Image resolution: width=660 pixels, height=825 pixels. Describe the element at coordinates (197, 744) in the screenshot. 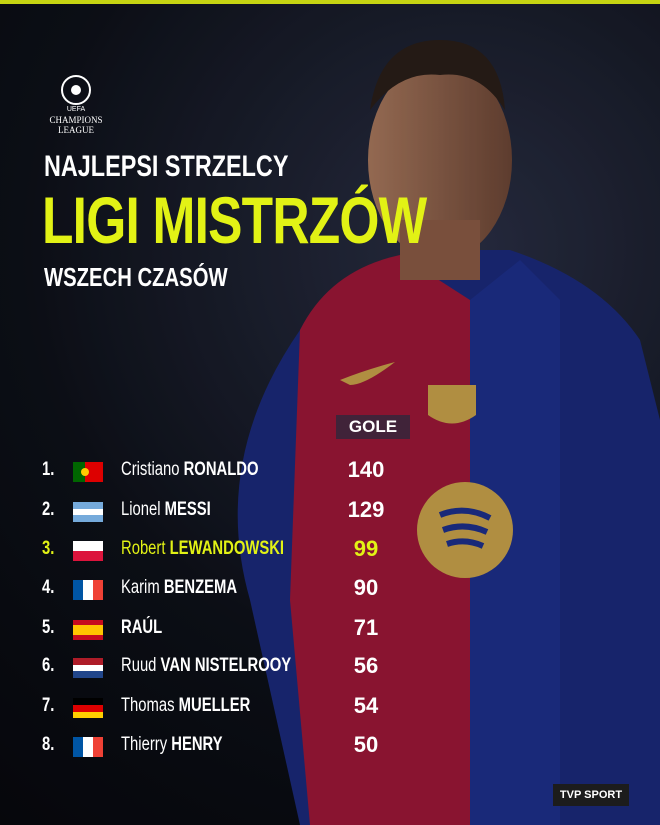

I see `last-name: HENRY` at that location.